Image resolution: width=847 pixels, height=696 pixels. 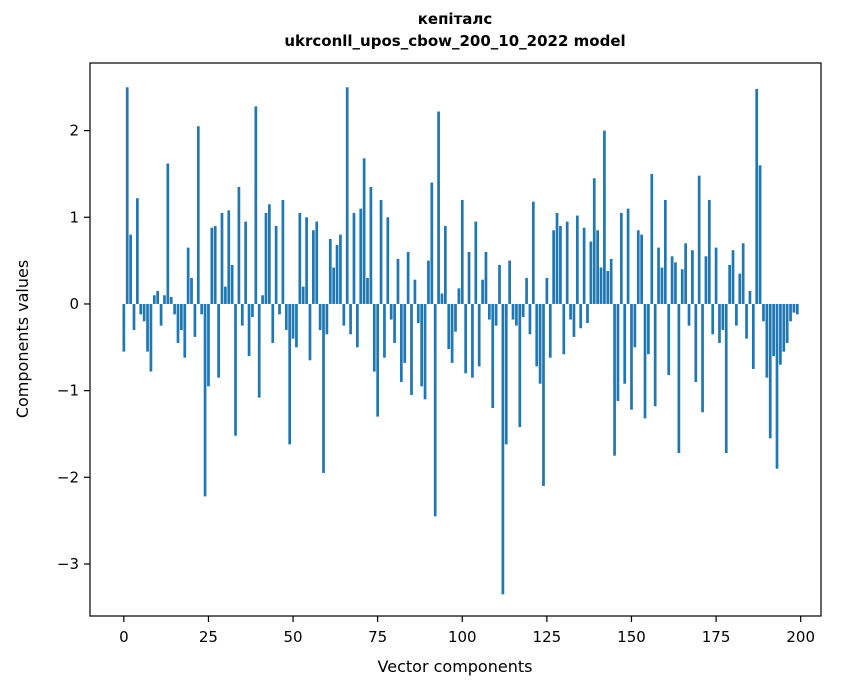 What do you see at coordinates (22, 339) in the screenshot?
I see `y-axis-label: Components values` at bounding box center [22, 339].